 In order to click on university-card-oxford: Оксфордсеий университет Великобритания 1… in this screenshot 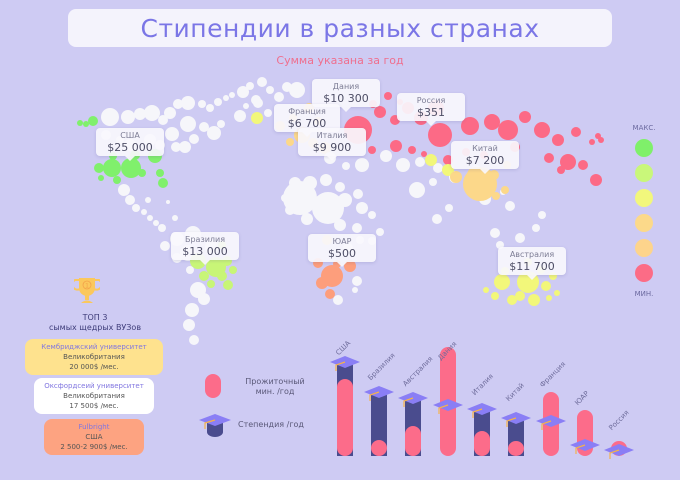, I will do `click(94, 396)`.